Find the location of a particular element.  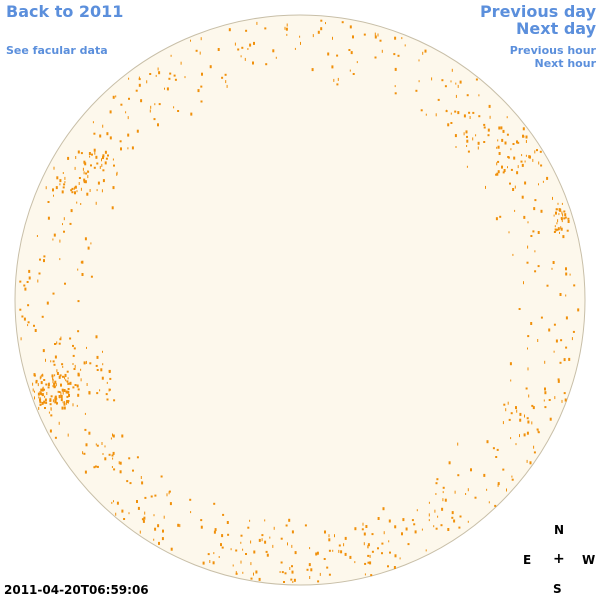

see-facular-data-link: See facular data is located at coordinates (57, 50).